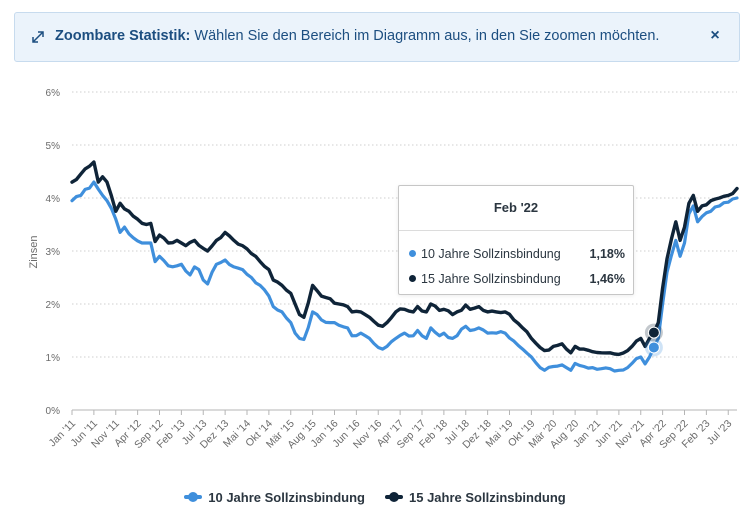 This screenshot has width=750, height=529. Describe the element at coordinates (487, 497) in the screenshot. I see `legend-label: 15 Jahre Sollzinsbindung` at that location.